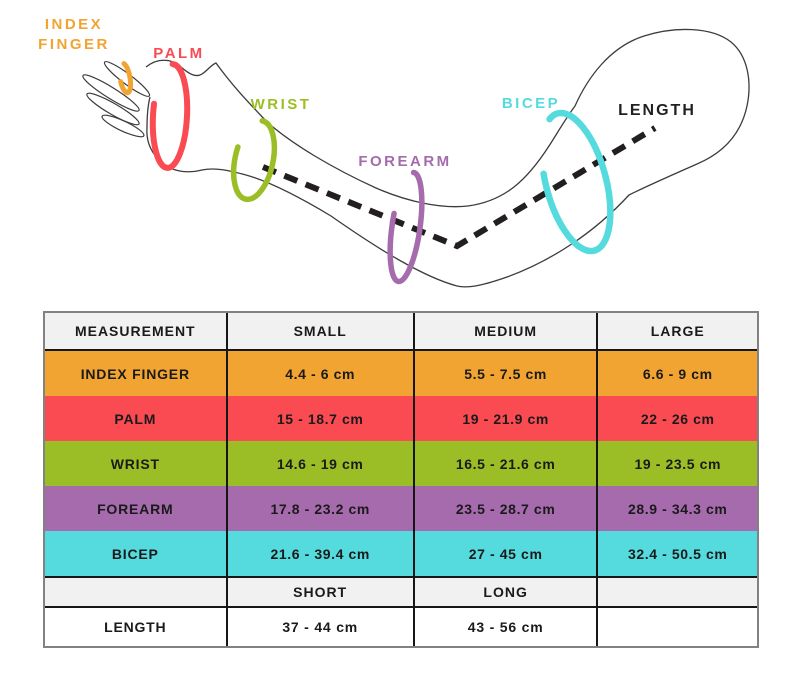 This screenshot has width=800, height=674. I want to click on value-medium: 23.5 - 28.7 cm, so click(505, 508).